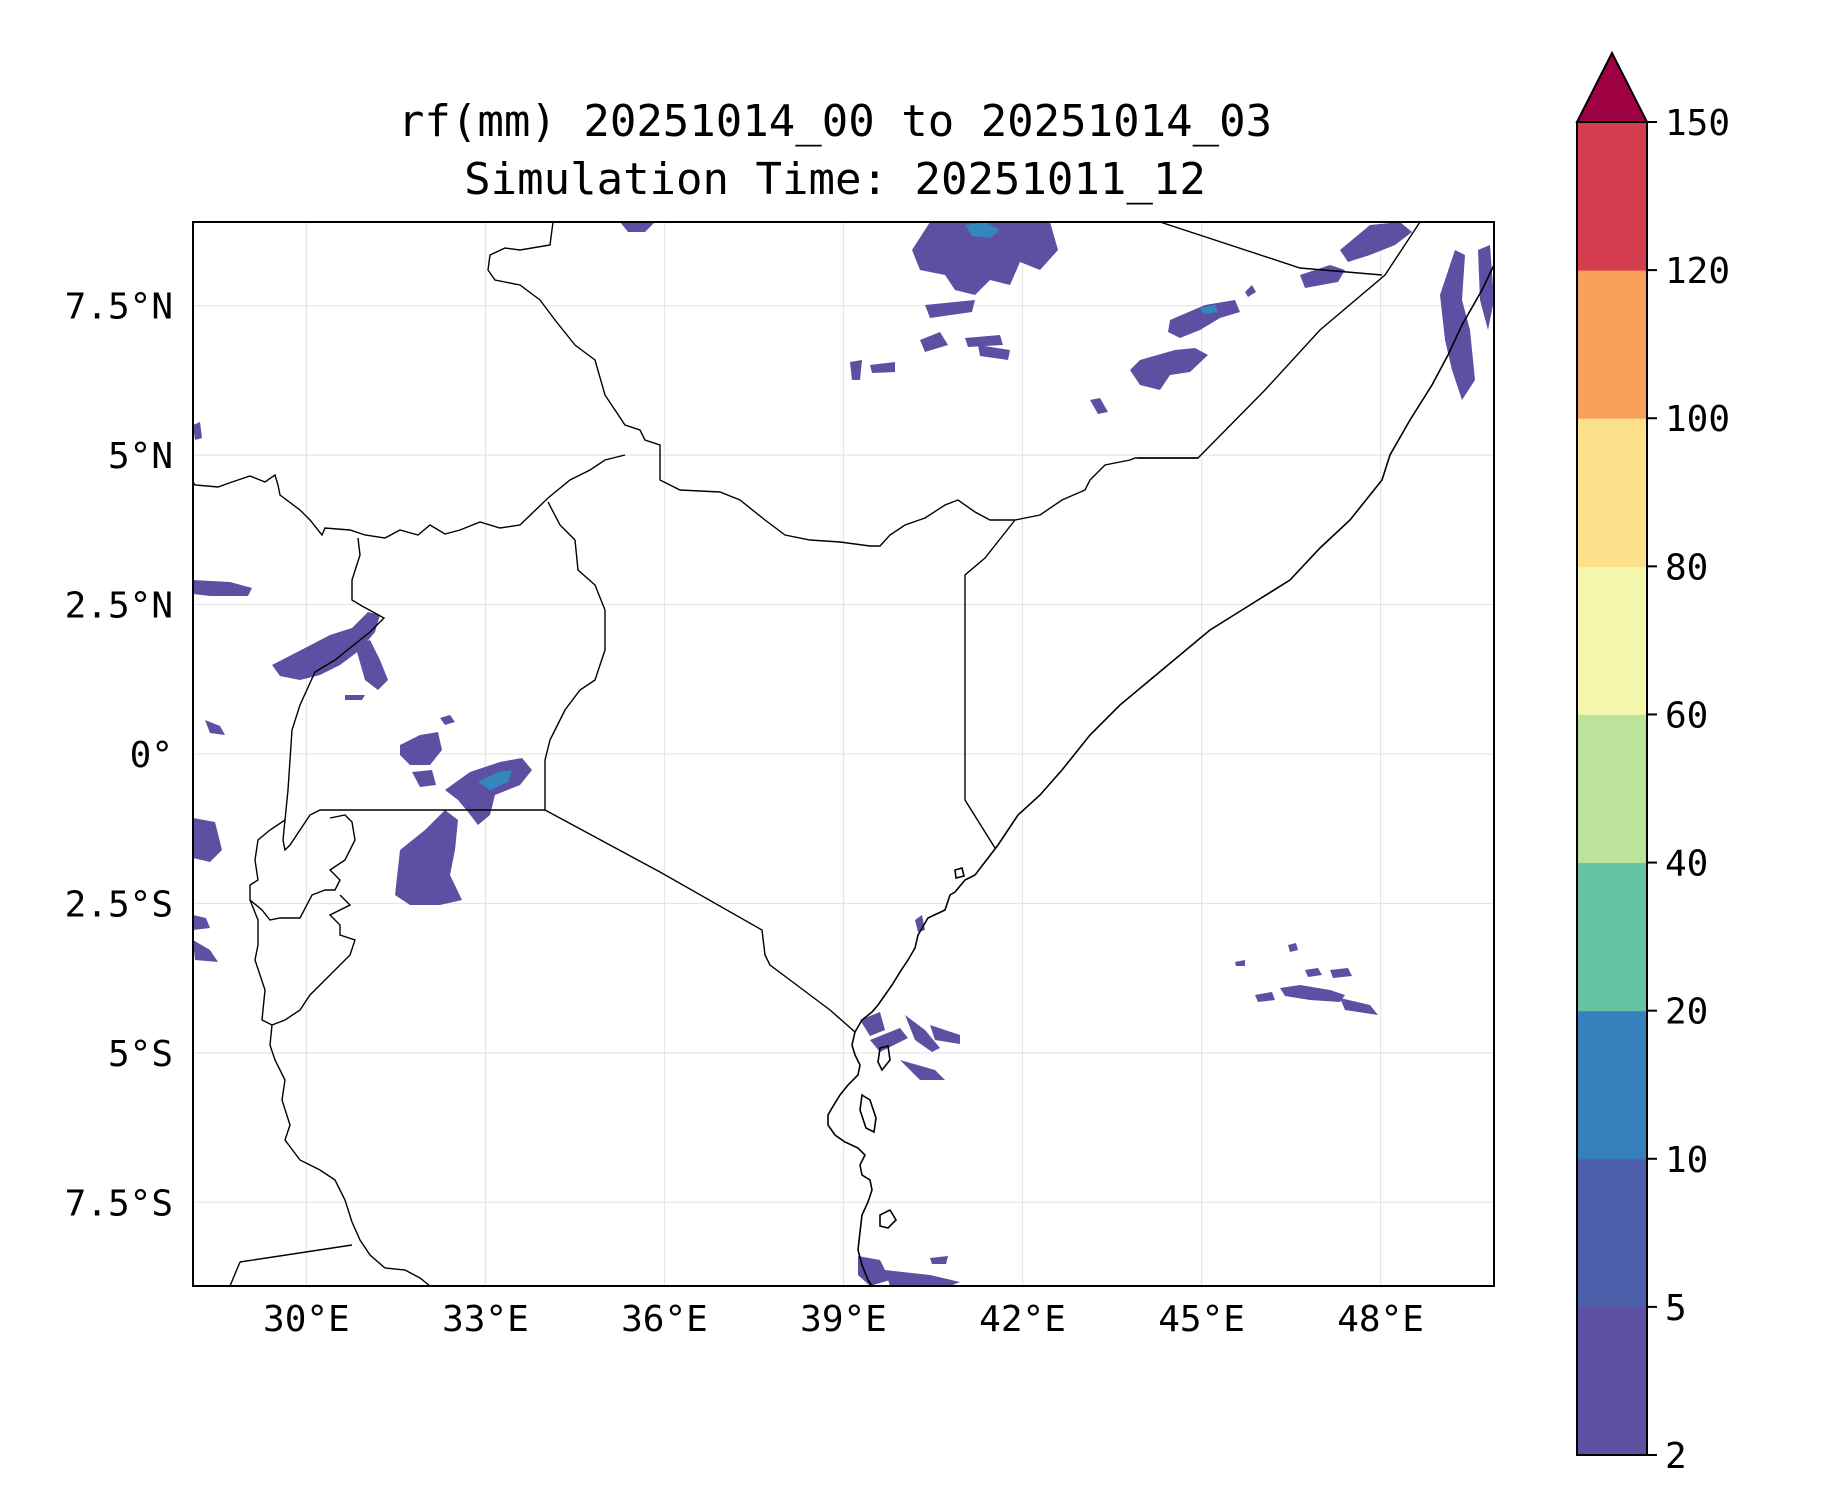  Describe the element at coordinates (306, 1319) in the screenshot. I see `lon-tick-label: 30°E` at that location.